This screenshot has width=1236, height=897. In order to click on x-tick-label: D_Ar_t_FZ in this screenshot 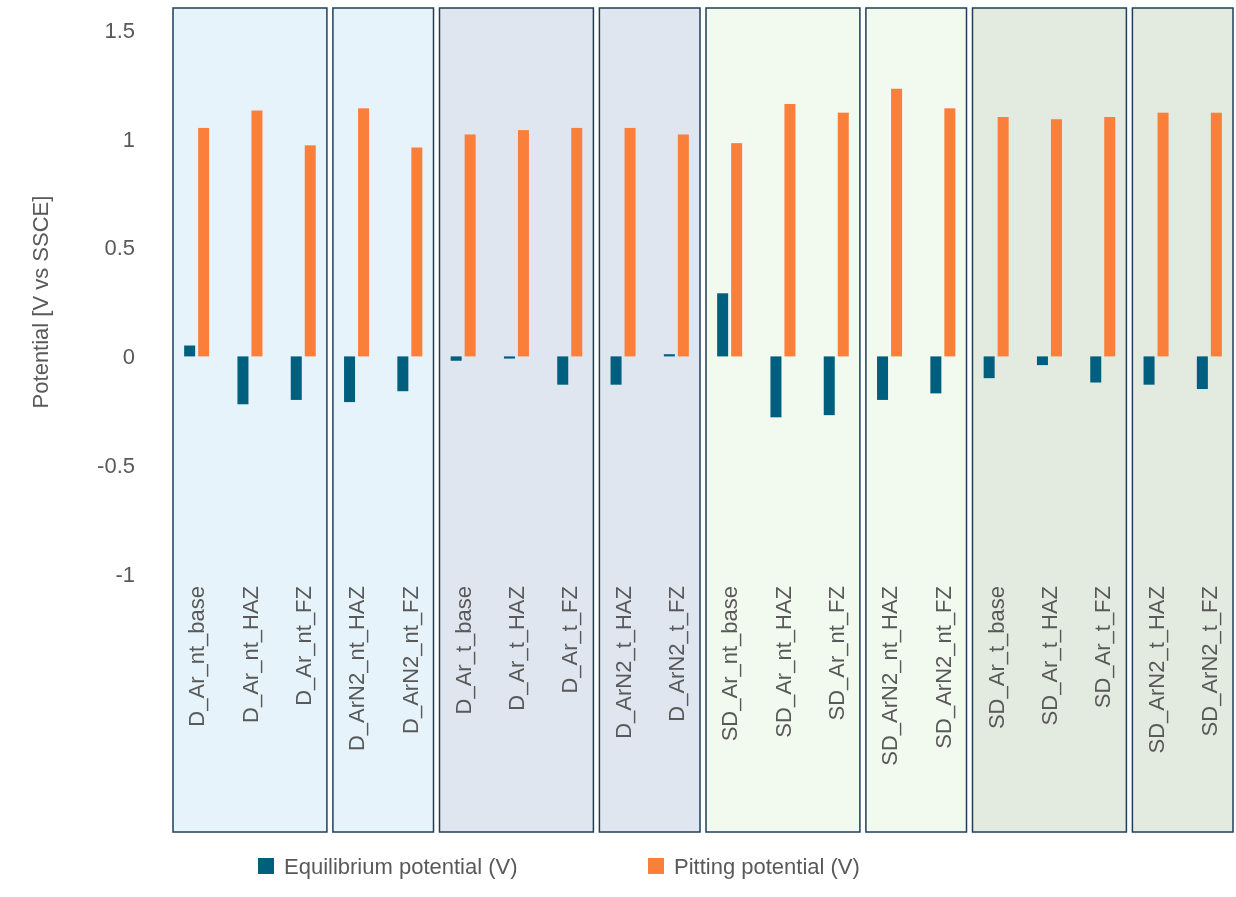, I will do `click(570, 640)`.